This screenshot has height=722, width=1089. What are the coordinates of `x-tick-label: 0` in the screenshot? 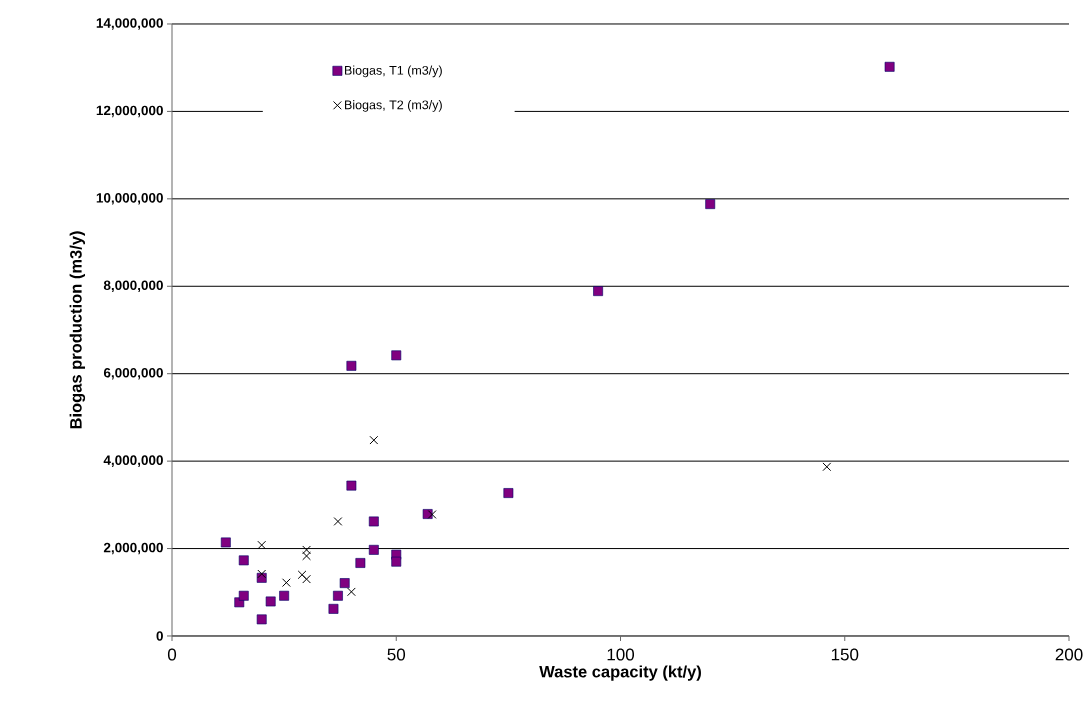 It's located at (172, 654).